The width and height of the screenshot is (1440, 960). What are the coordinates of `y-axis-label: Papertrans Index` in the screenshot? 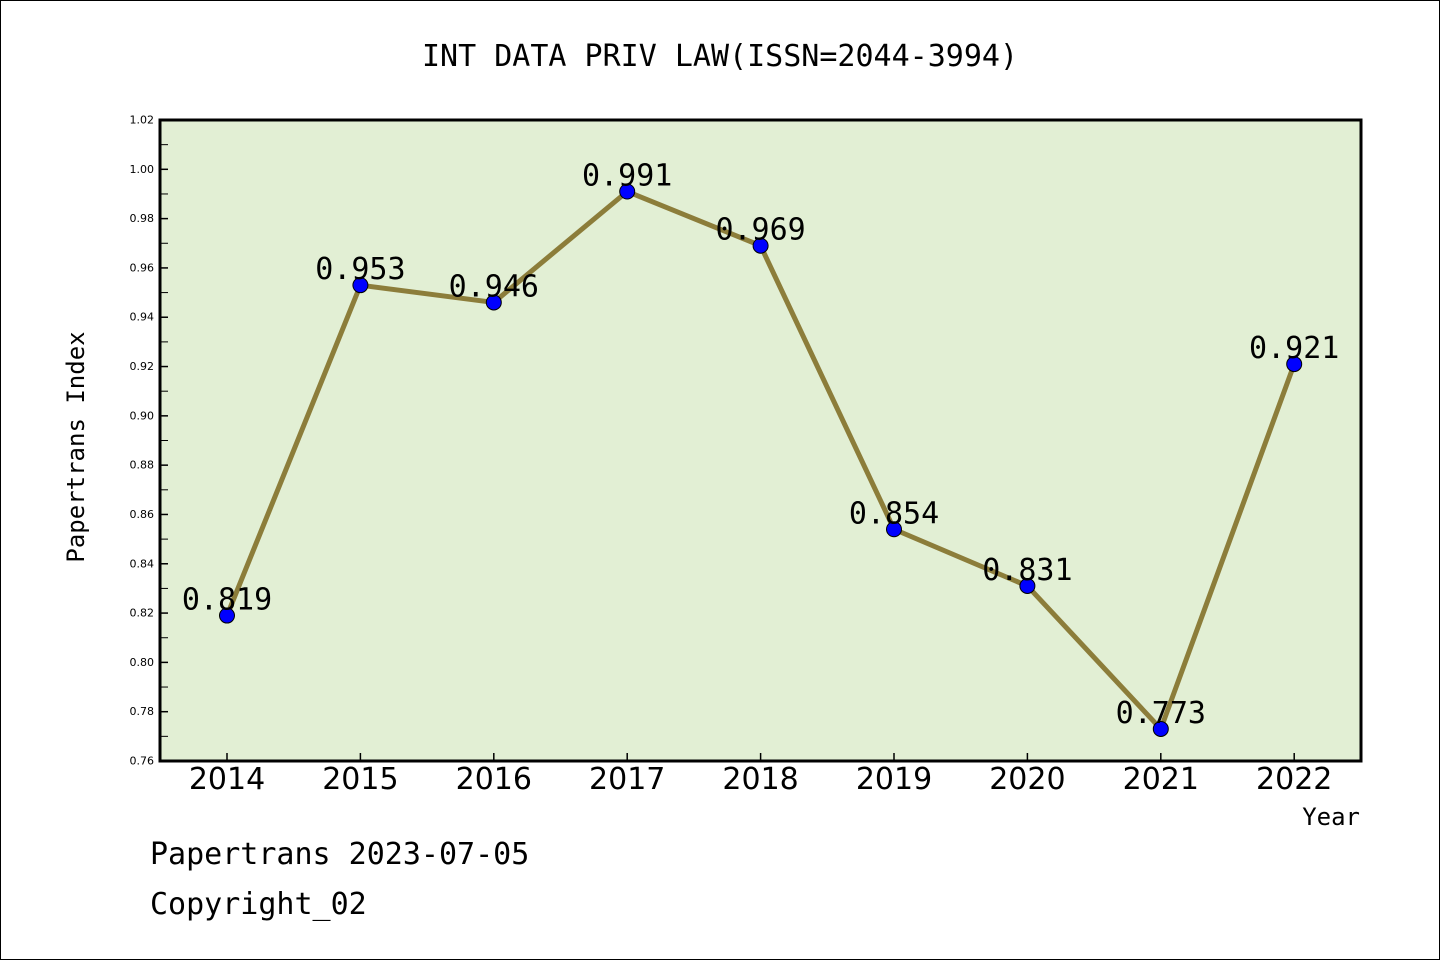 It's located at (76, 446).